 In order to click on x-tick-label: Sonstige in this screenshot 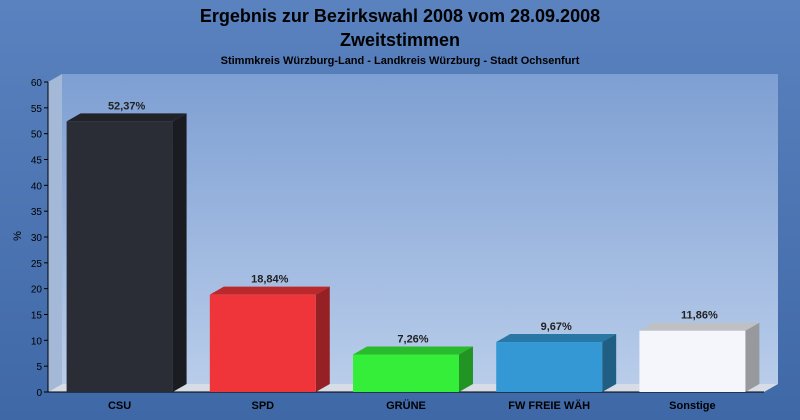, I will do `click(692, 406)`.